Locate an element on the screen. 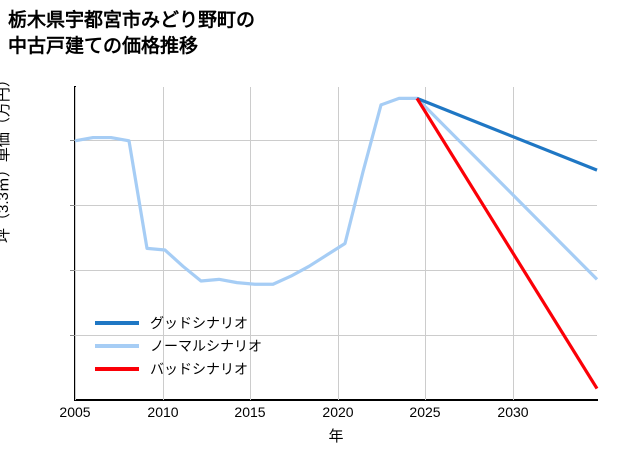  legend-label-good: グッドシナリオ is located at coordinates (199, 322).